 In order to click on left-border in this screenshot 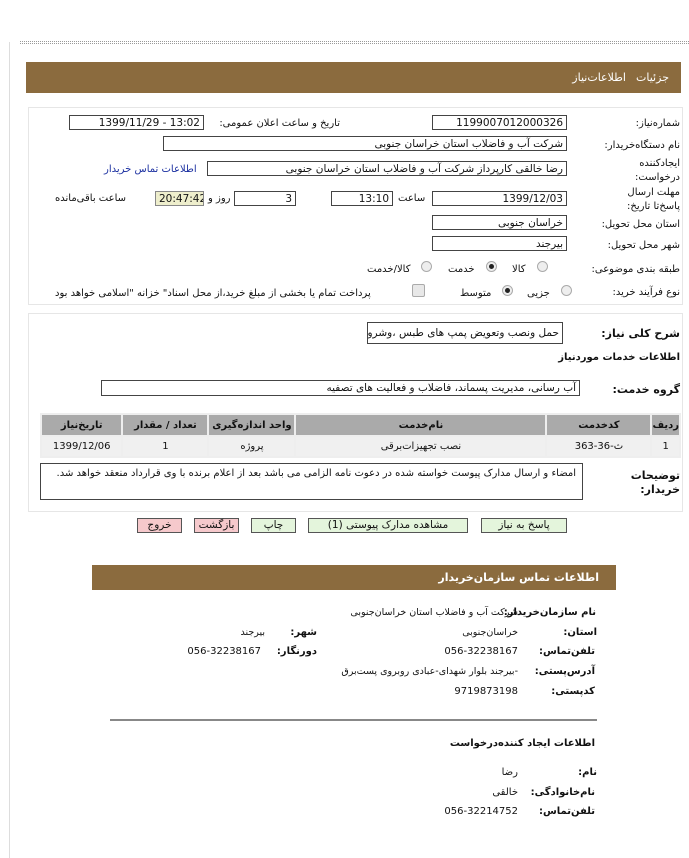, I will do `click(9, 450)`.